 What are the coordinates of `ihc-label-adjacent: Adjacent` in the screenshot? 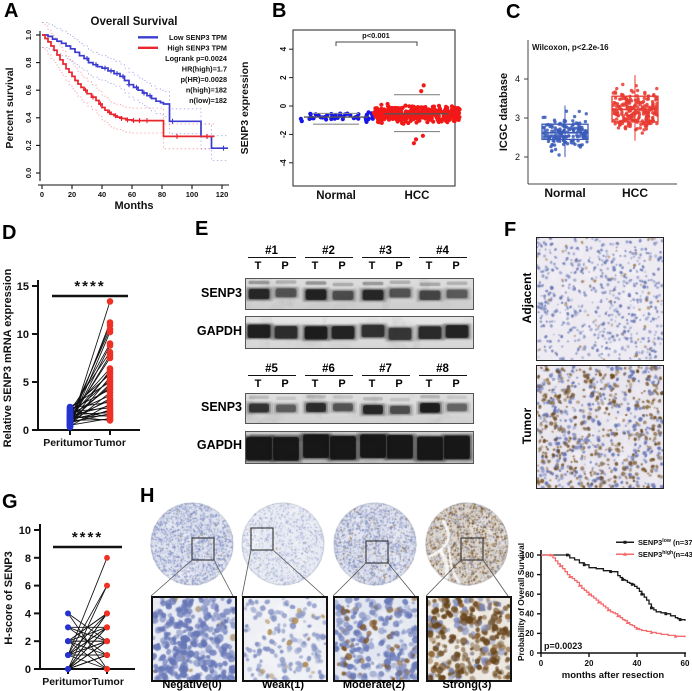 It's located at (527, 298).